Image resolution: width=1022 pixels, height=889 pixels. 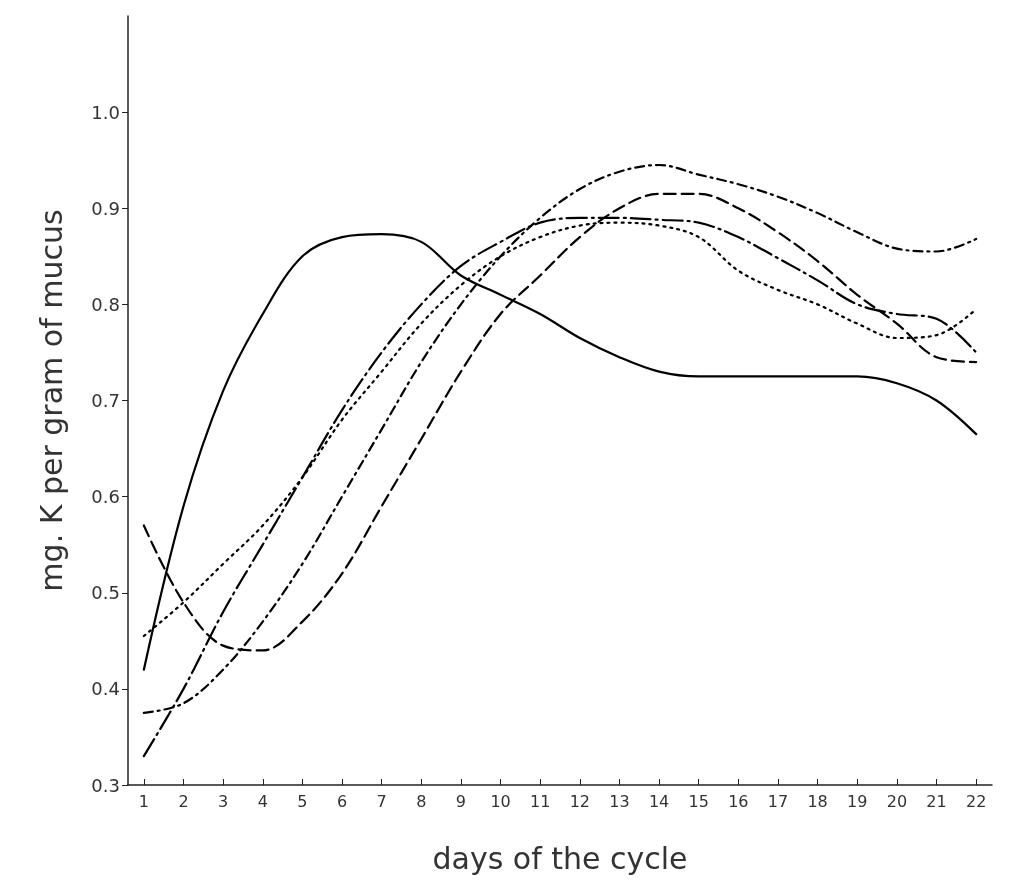 I want to click on y-tick-label: 0.9, so click(x=105, y=208).